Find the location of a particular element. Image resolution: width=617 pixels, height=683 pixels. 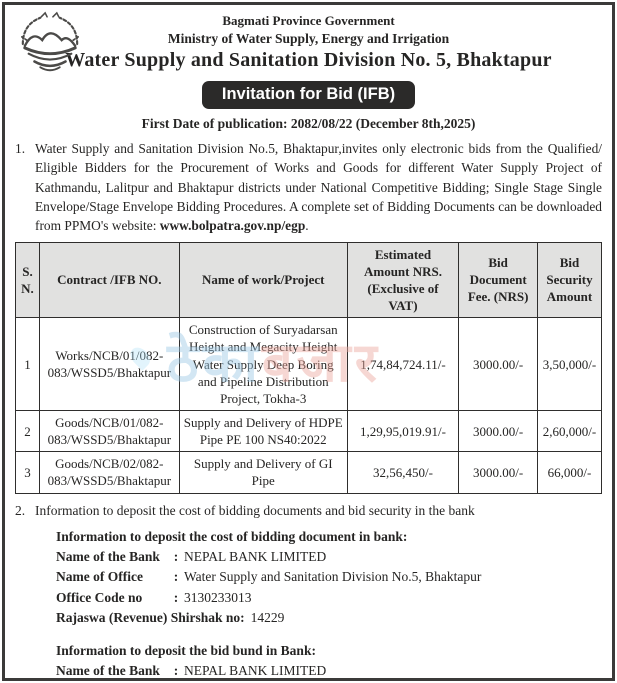

section2-number: 2. is located at coordinates (20, 510).